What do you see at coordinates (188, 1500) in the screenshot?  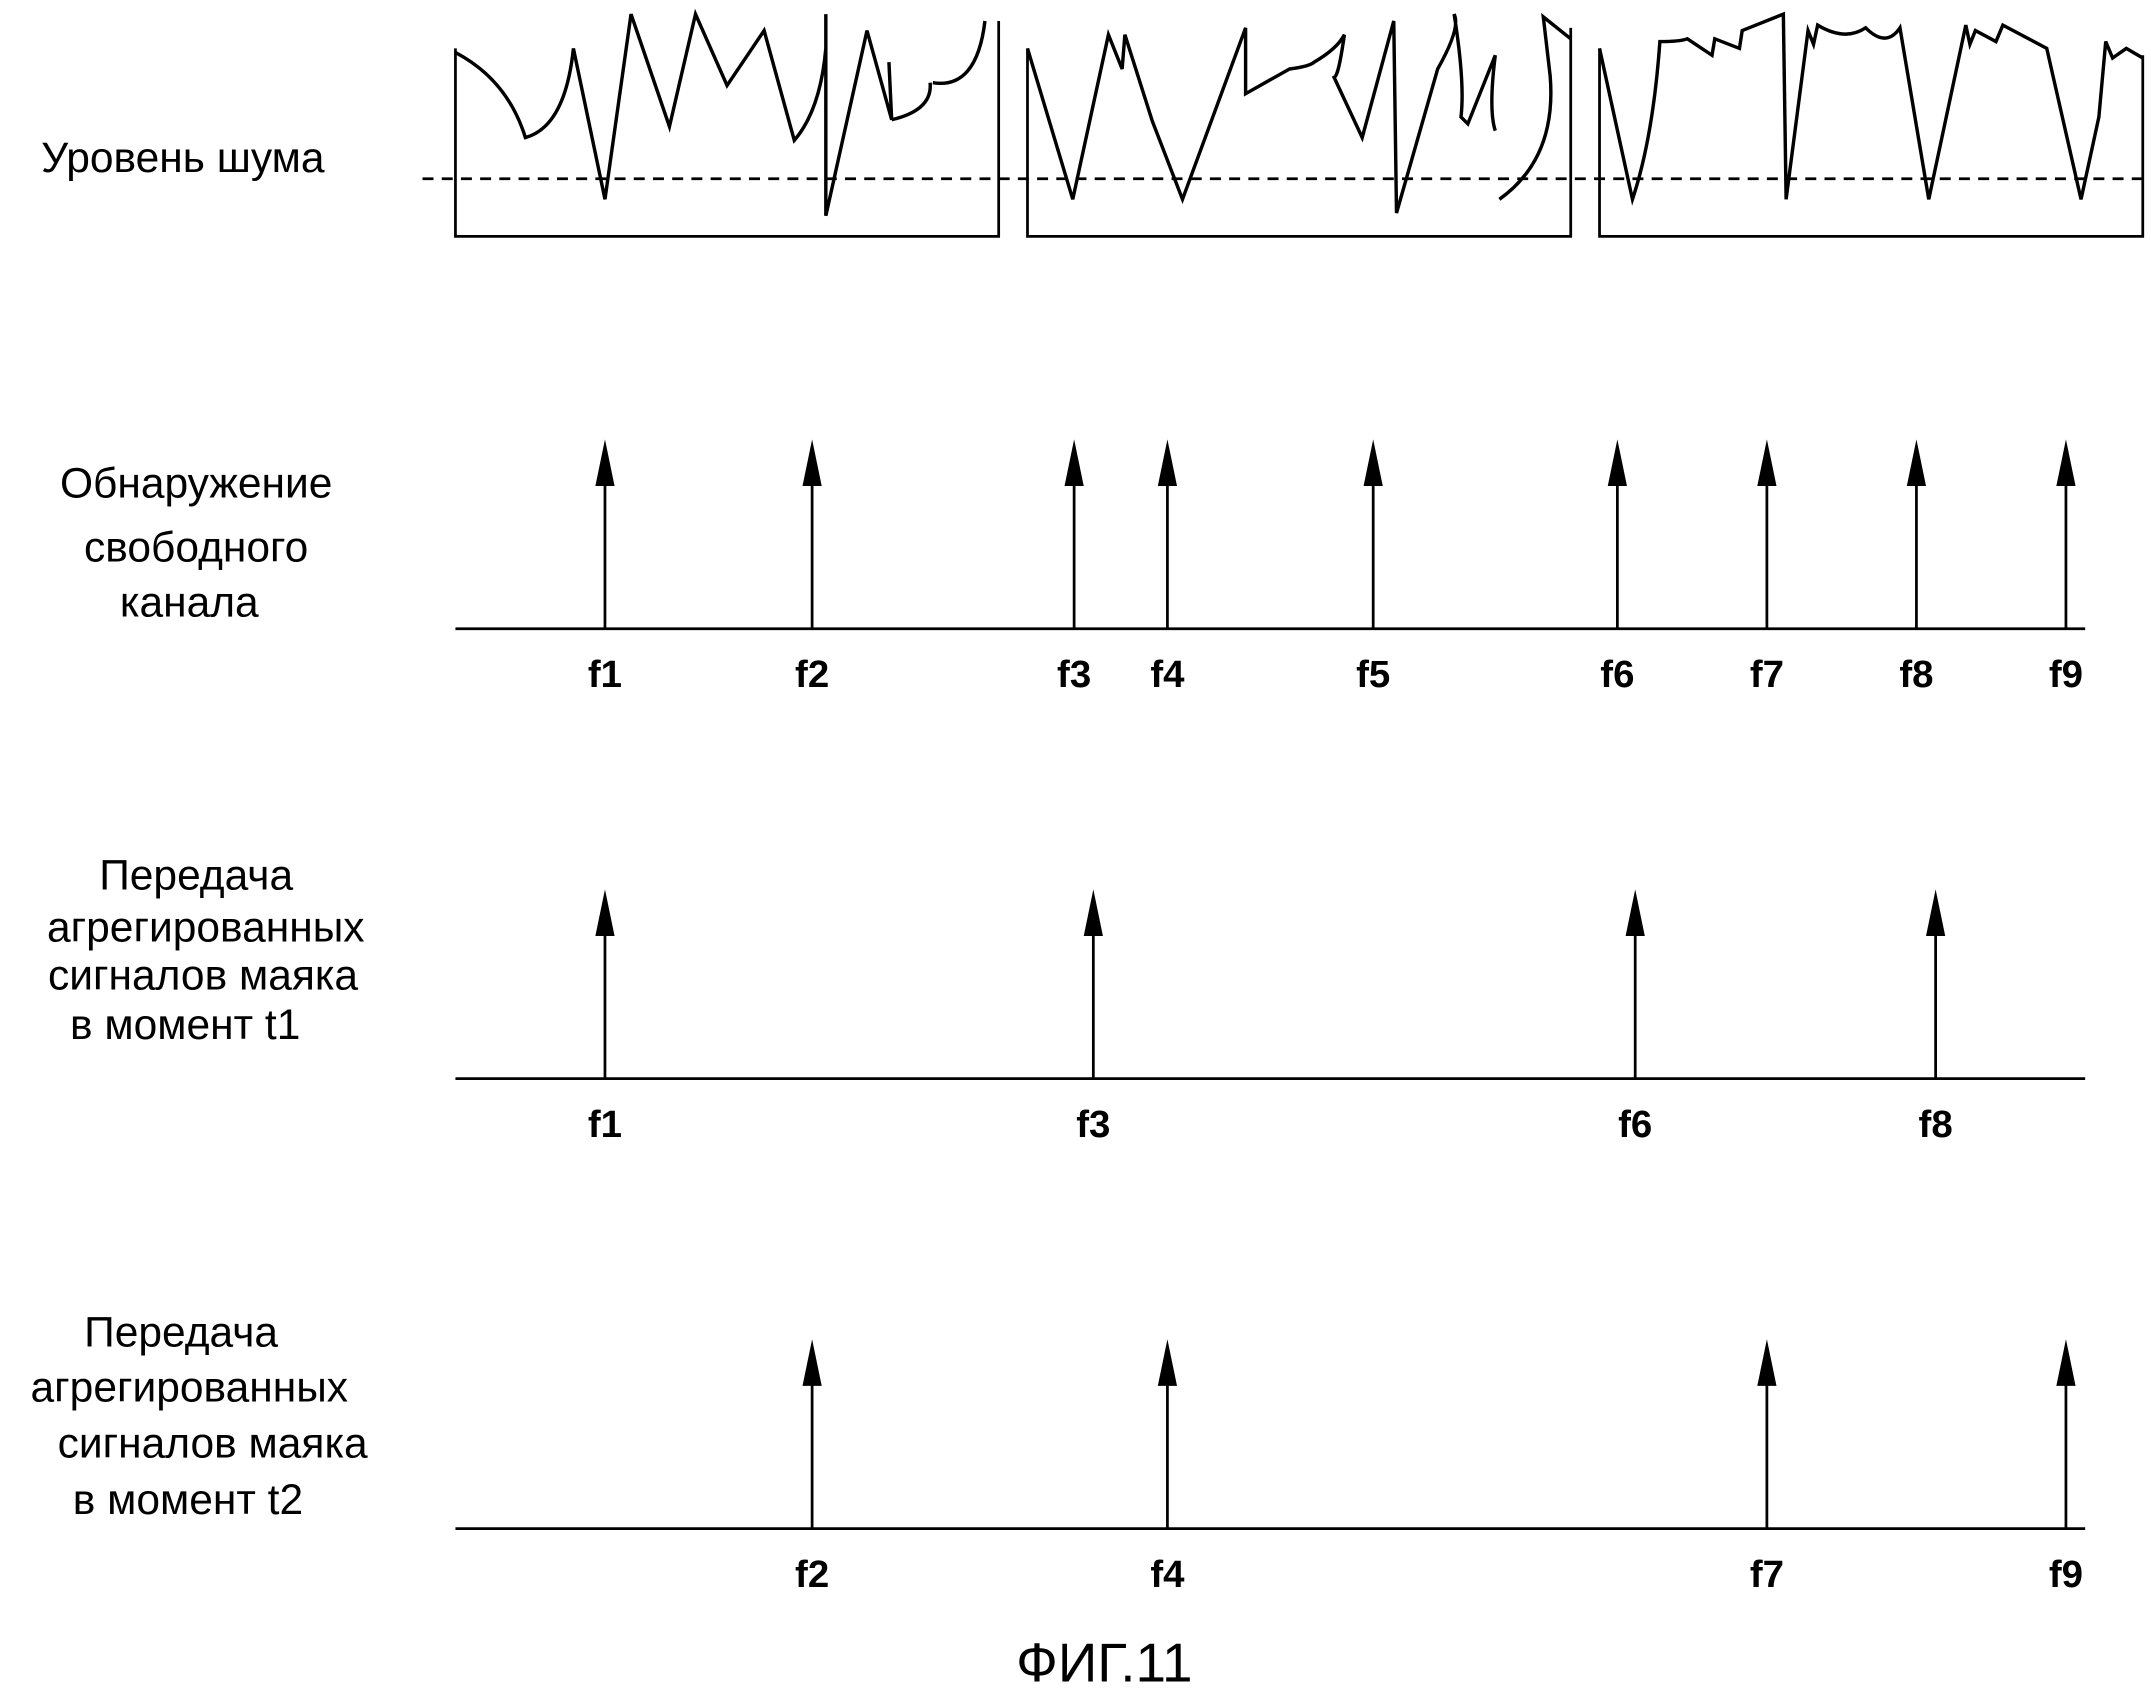 I see `row-label: в момент t2` at bounding box center [188, 1500].